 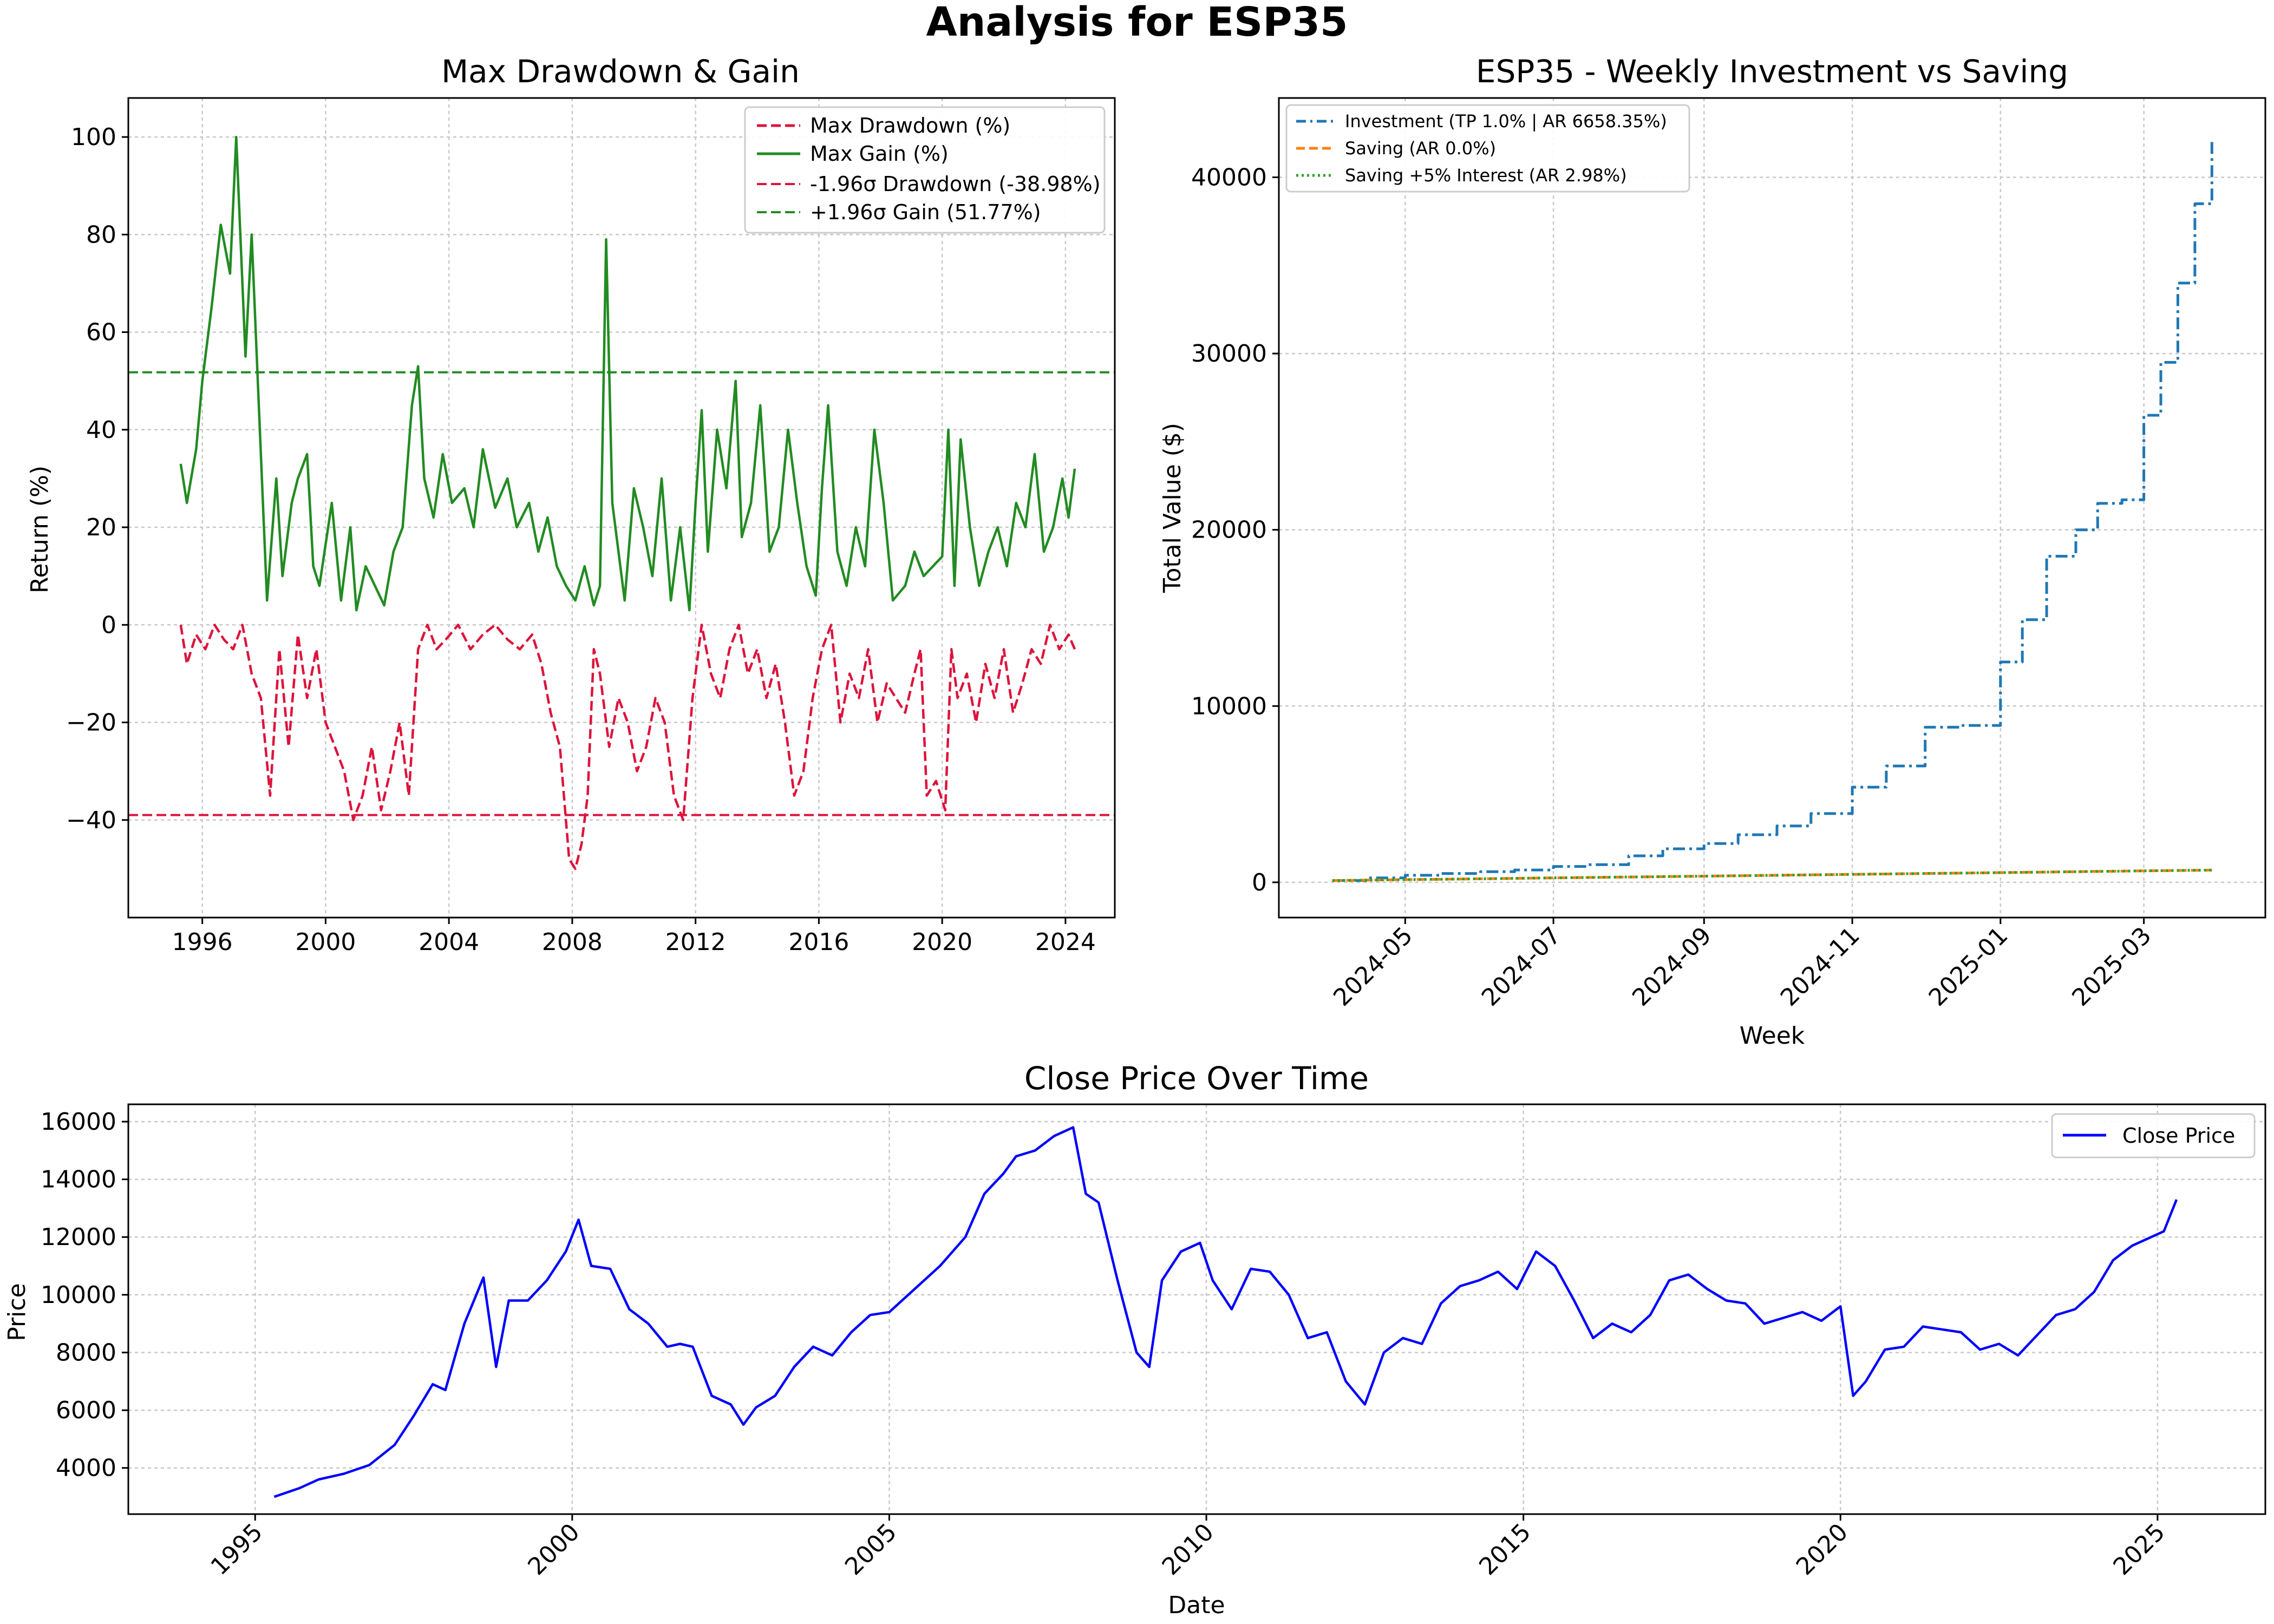 What do you see at coordinates (1197, 1078) in the screenshot?
I see `close-price-title: Close Price Over Time` at bounding box center [1197, 1078].